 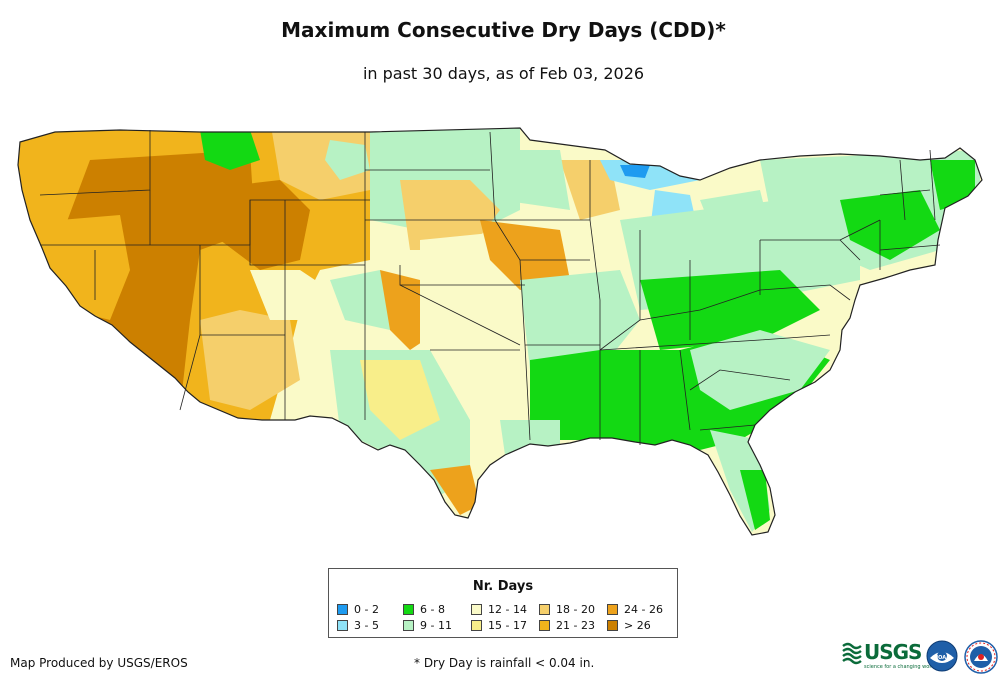 I want to click on usgs-wordmark: USGS, so click(x=893, y=652).